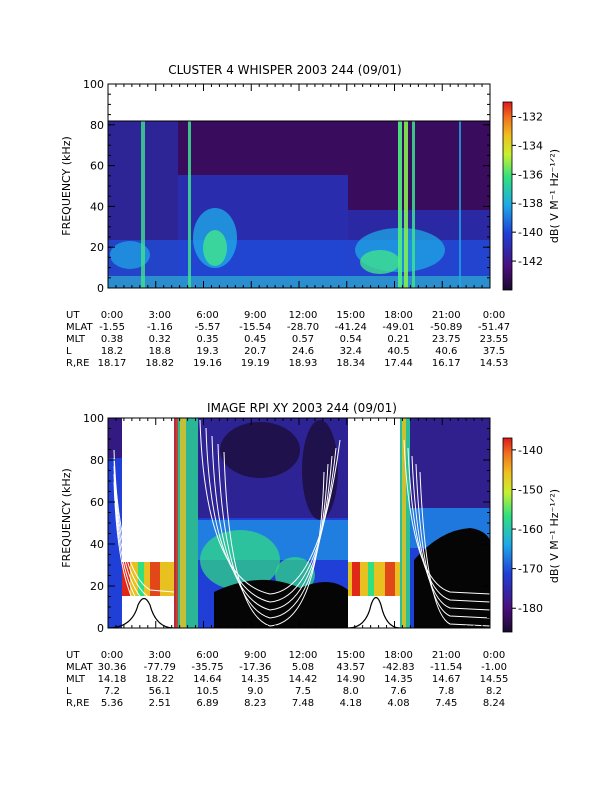  What do you see at coordinates (207, 691) in the screenshot?
I see `ephemeris-value: 10.5` at bounding box center [207, 691].